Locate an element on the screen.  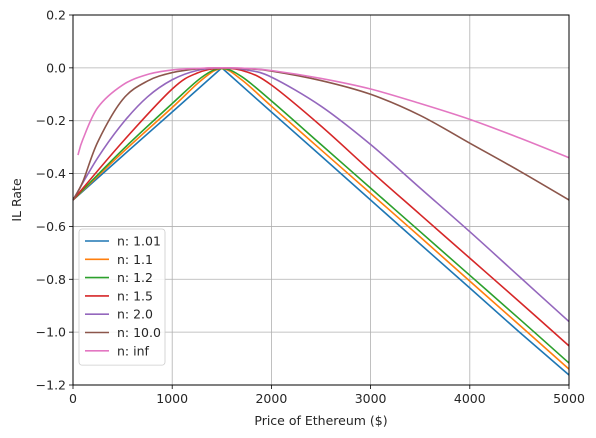
x-tick-label: 5000 is located at coordinates (569, 398).